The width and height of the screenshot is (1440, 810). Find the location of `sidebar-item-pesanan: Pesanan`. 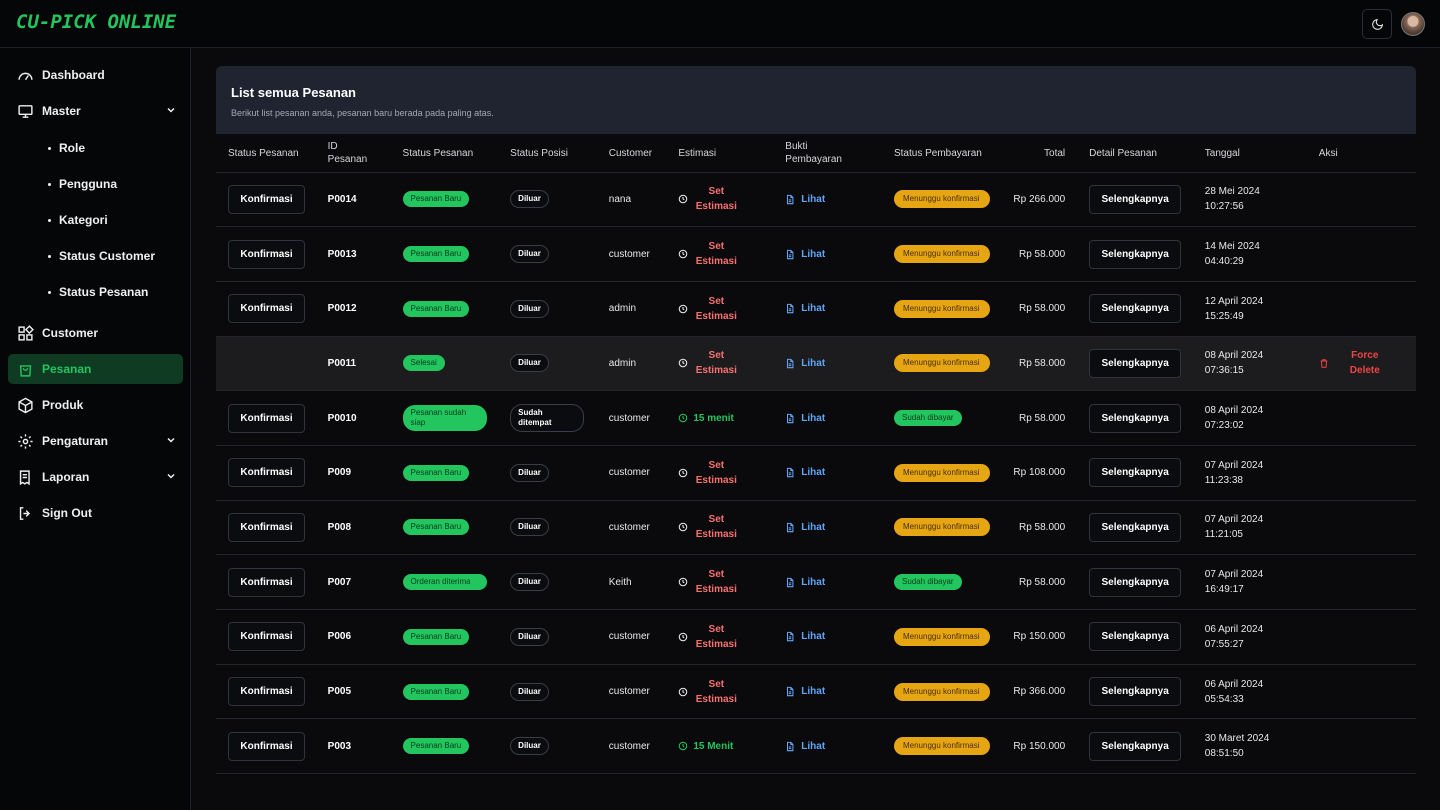

sidebar-item-pesanan: Pesanan is located at coordinates (95, 369).